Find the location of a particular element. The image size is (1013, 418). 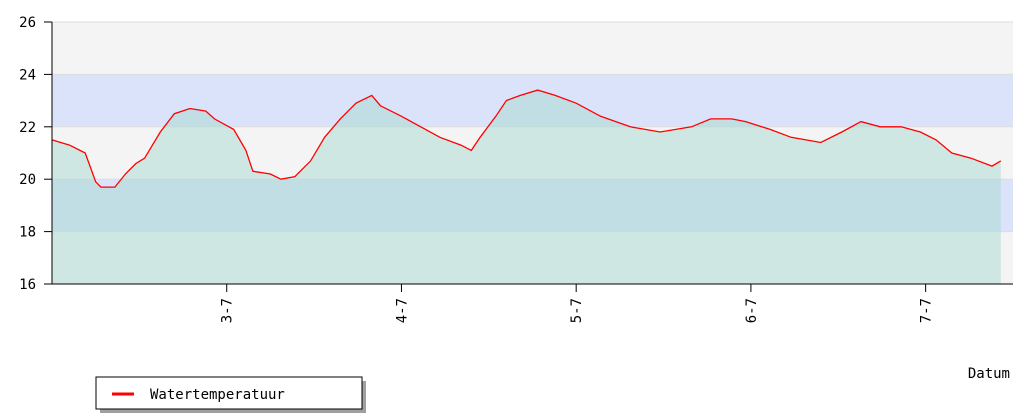

y-tick-label: 16 is located at coordinates (27, 285).